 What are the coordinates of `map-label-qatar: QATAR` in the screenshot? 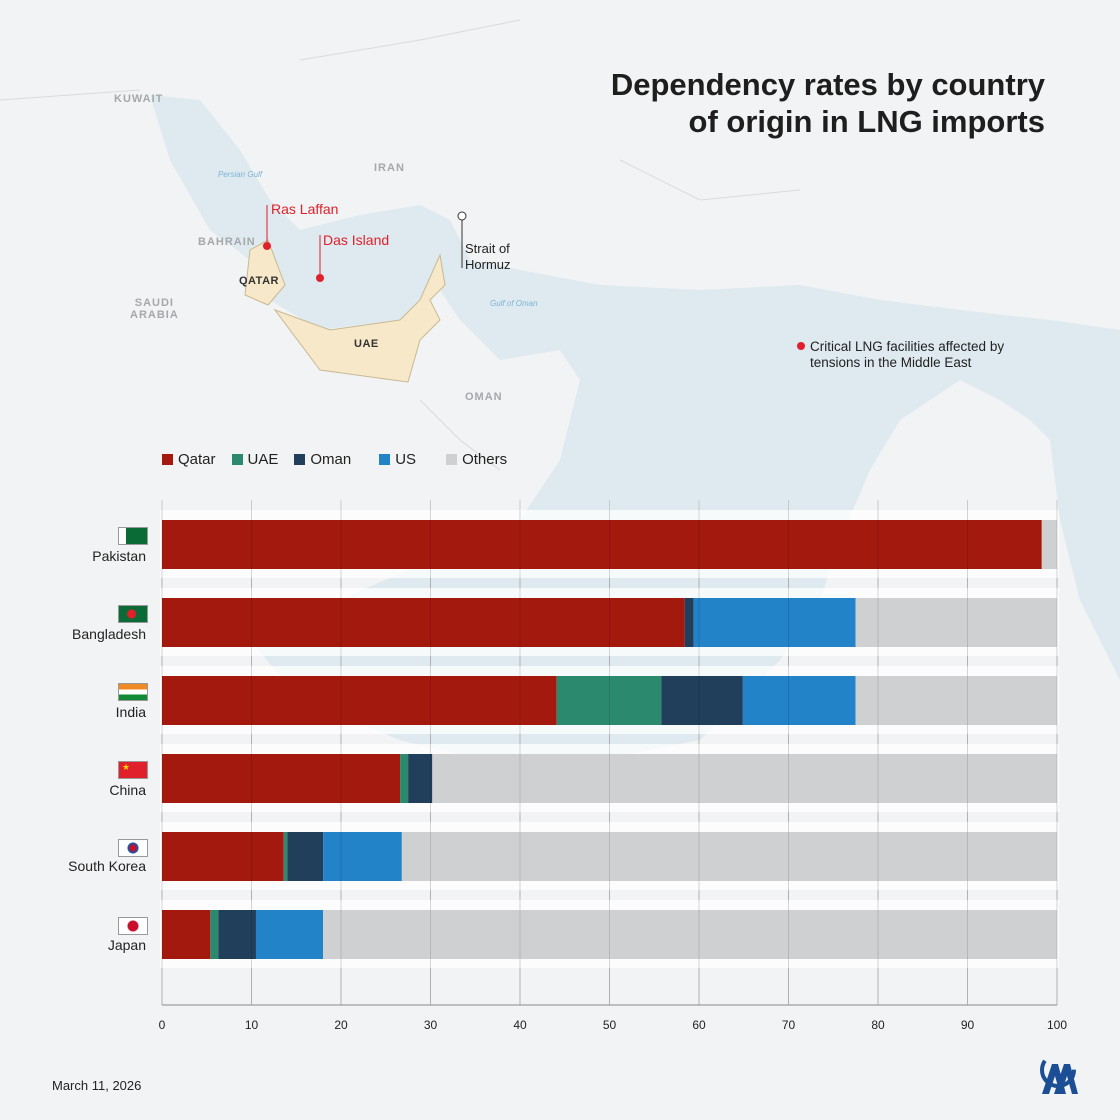 It's located at (259, 281).